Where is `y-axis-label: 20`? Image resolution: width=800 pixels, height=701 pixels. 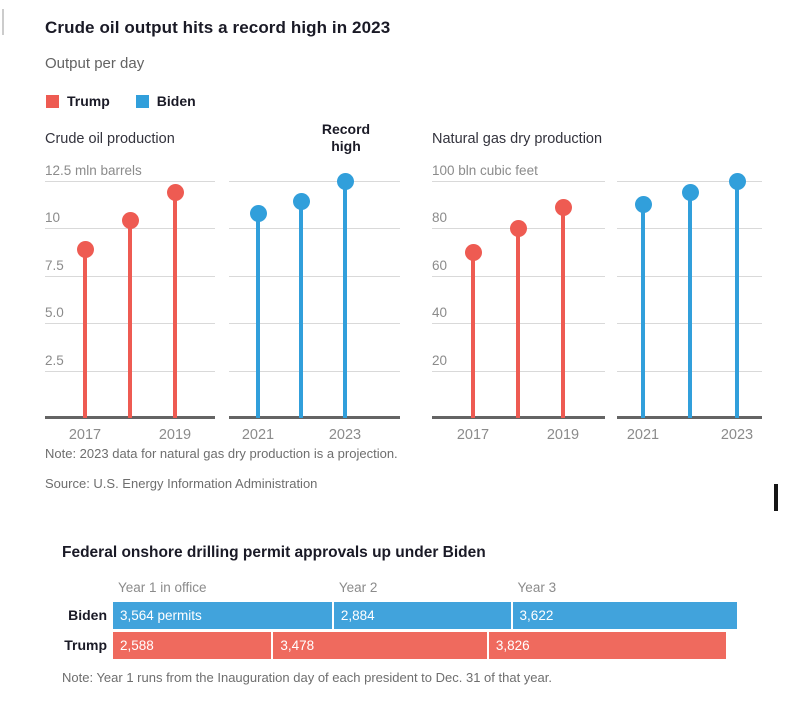
y-axis-label: 20 is located at coordinates (440, 360).